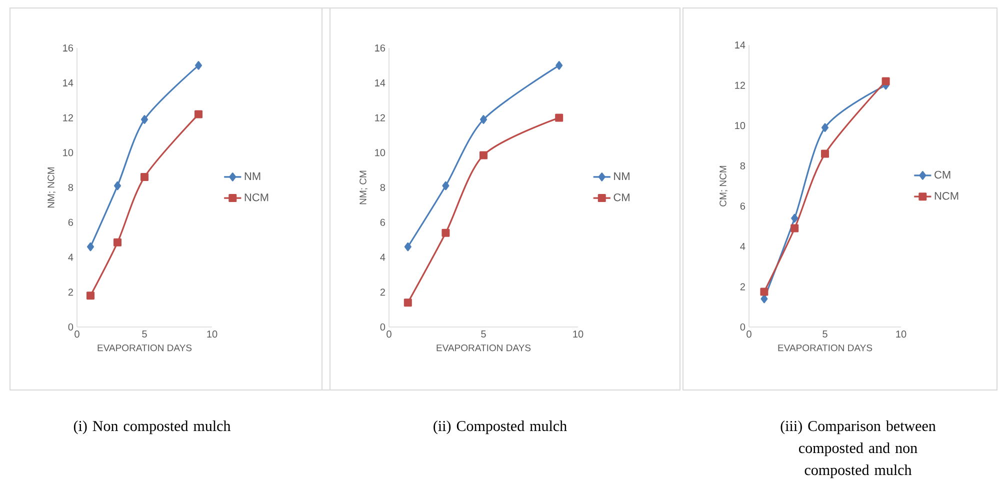 Image resolution: width=999 pixels, height=485 pixels. Describe the element at coordinates (858, 449) in the screenshot. I see `text: (iii) Comparison between composted and non composted mulch` at that location.